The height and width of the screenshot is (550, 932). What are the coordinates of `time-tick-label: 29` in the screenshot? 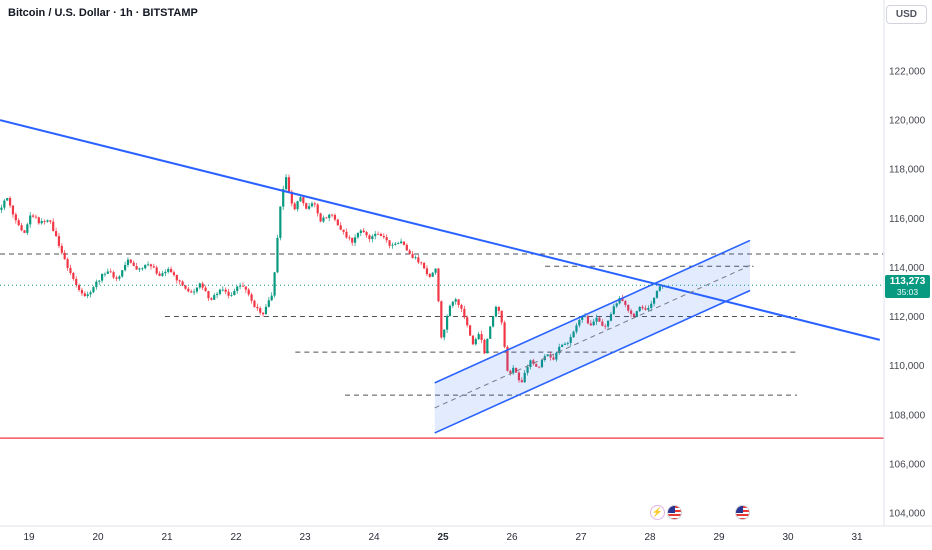 It's located at (719, 537).